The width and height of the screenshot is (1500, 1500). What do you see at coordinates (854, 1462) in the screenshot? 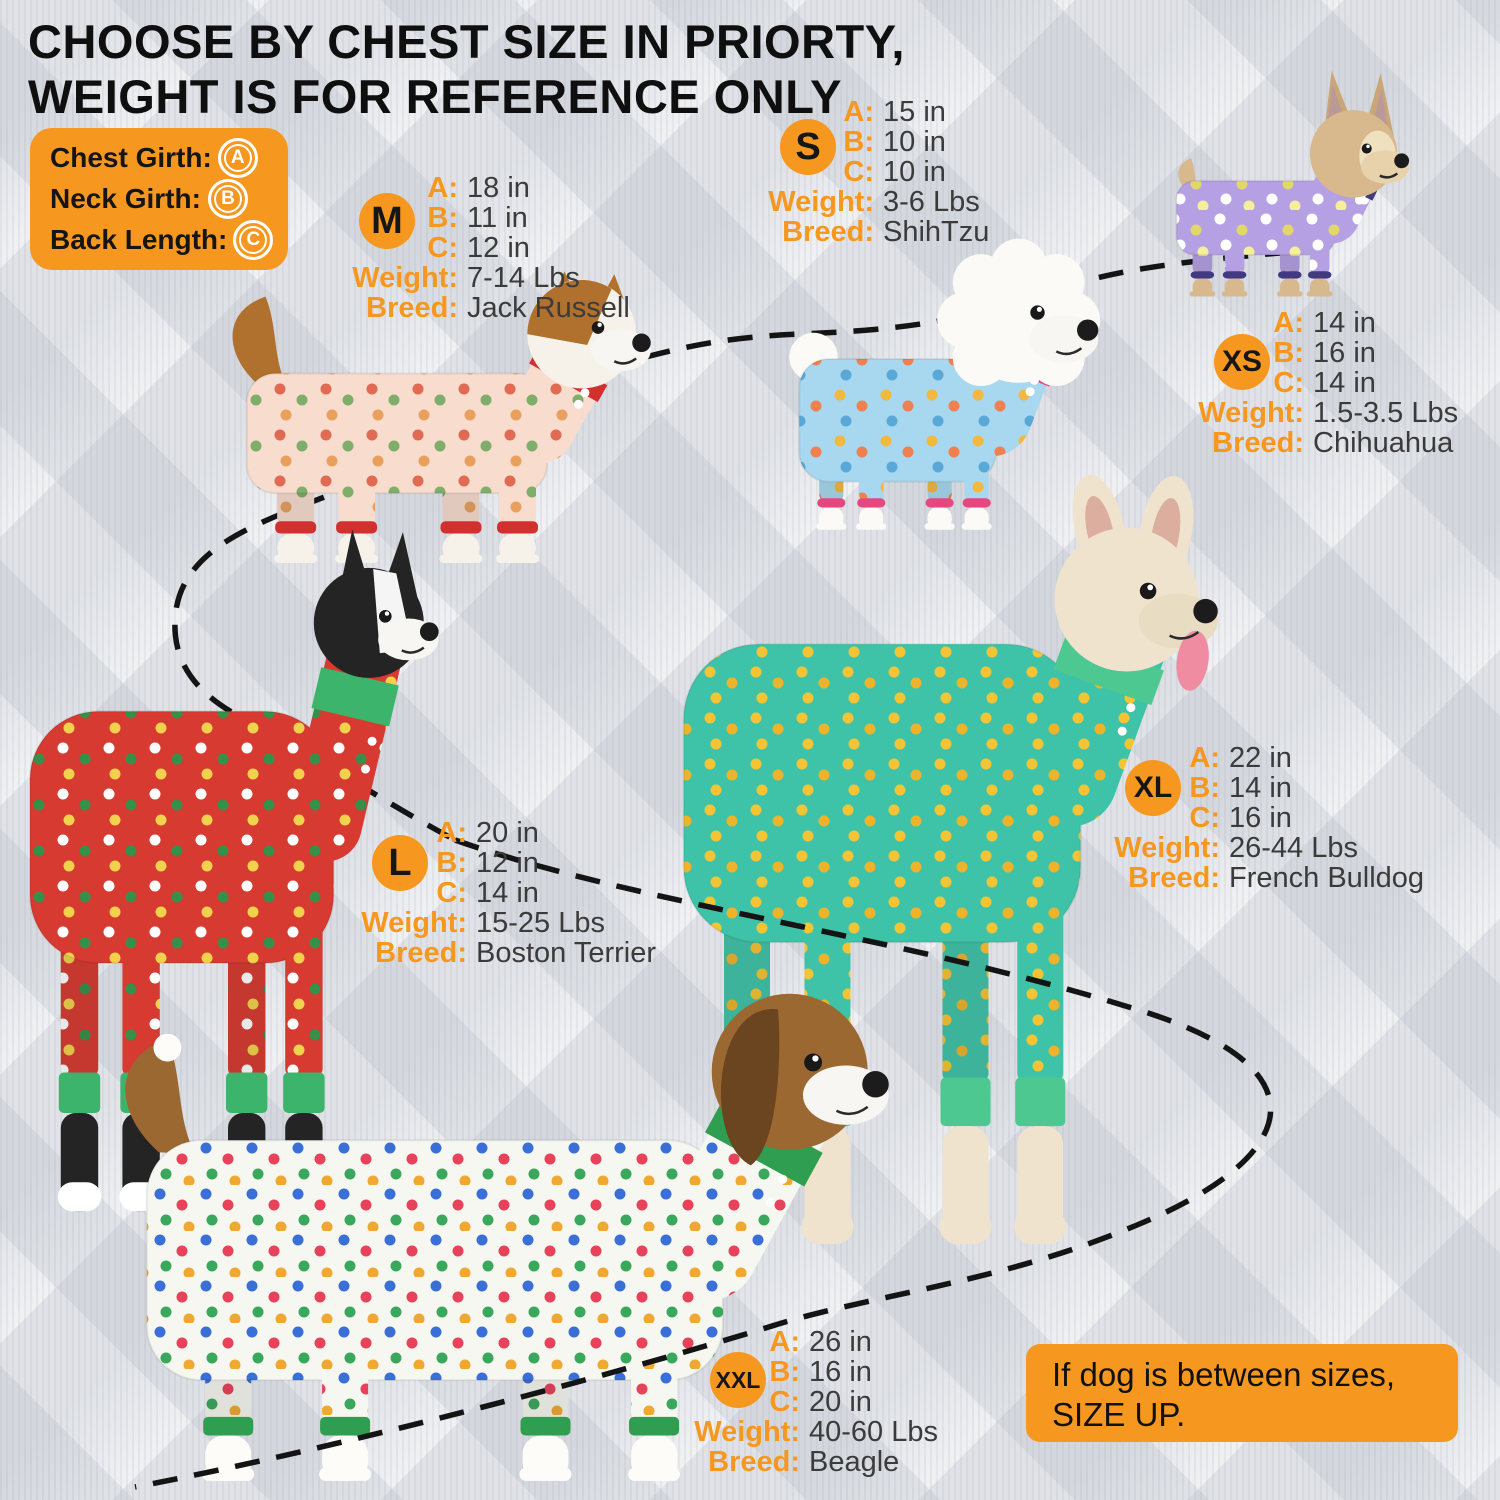
I see `breed-value: Beagle` at bounding box center [854, 1462].